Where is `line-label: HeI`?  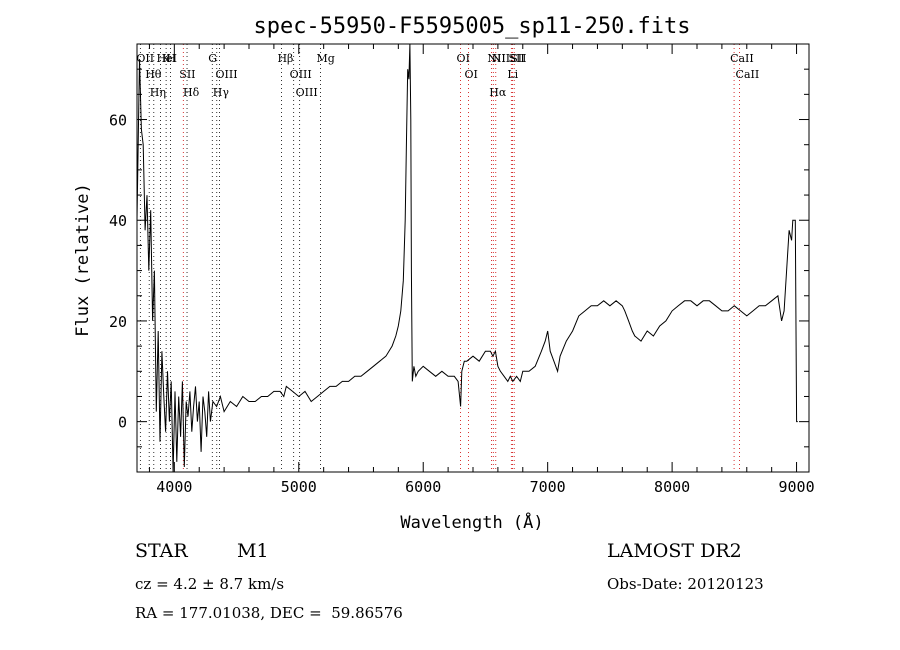
line-label: HeI is located at coordinates (167, 58).